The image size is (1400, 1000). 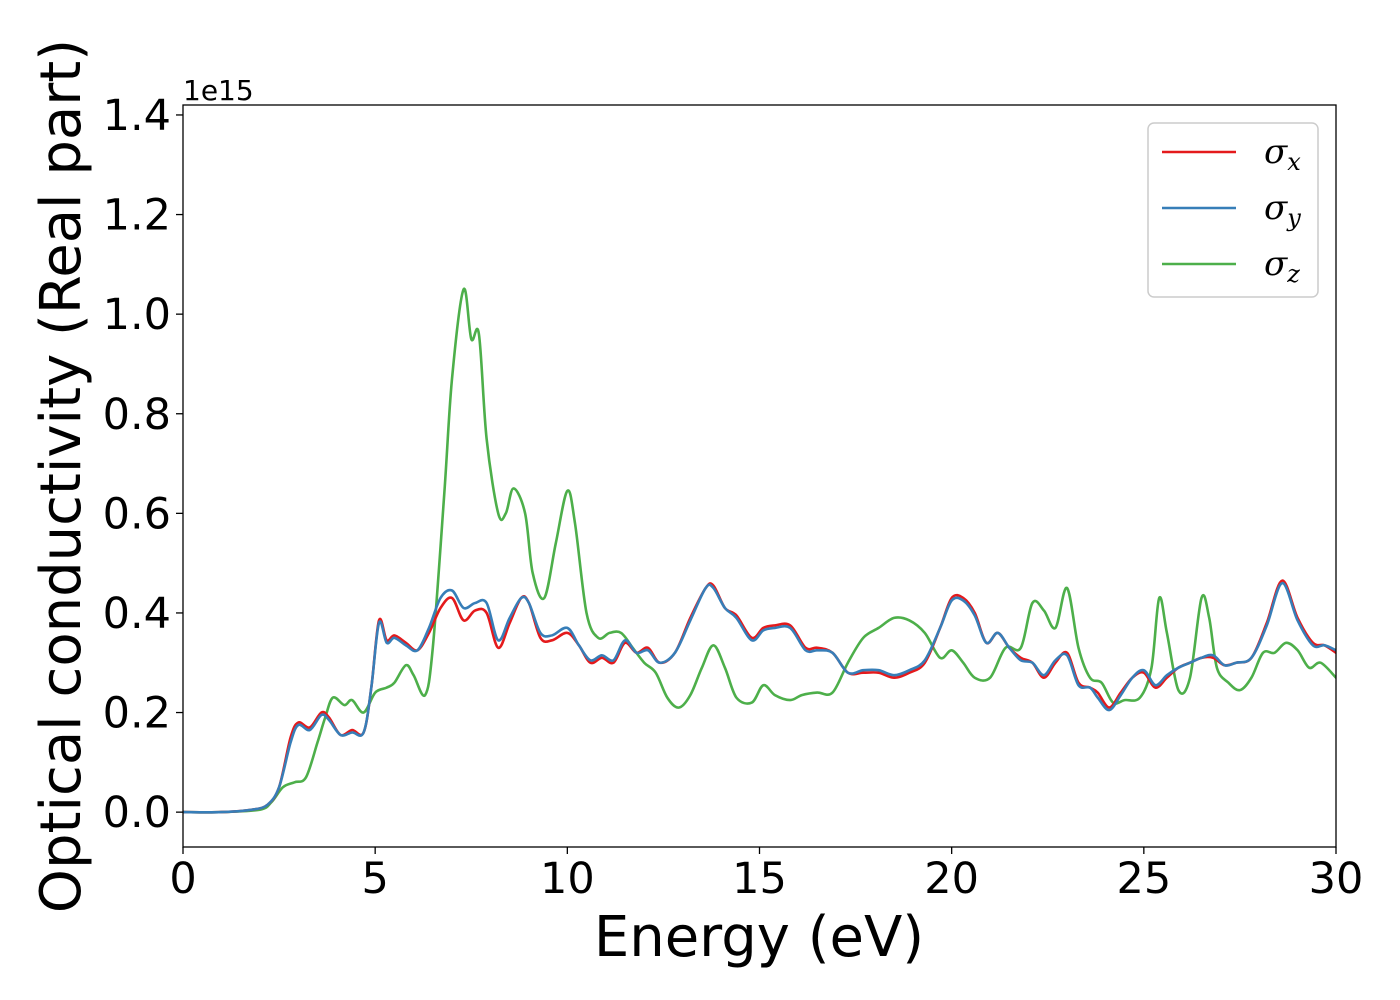 I want to click on x-tick-label: 0, so click(x=182, y=879).